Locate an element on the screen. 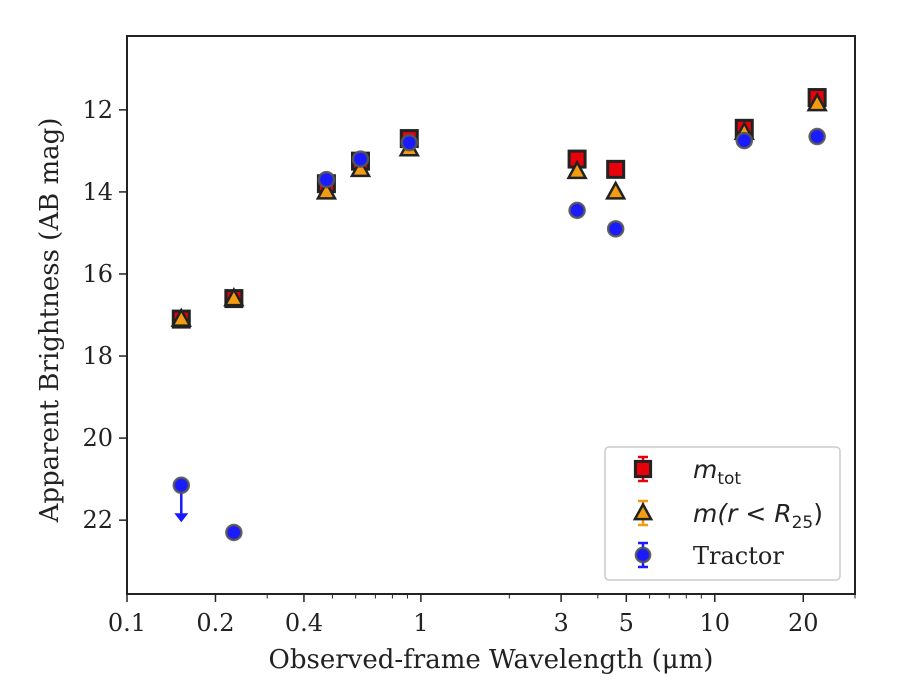 The width and height of the screenshot is (900, 700). x-tick-label: 10 is located at coordinates (715, 623).